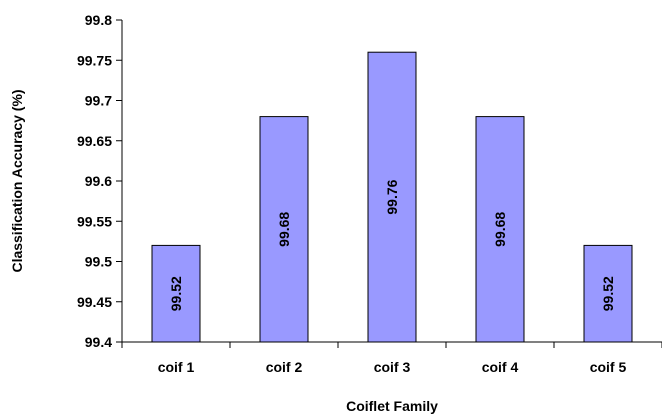 The height and width of the screenshot is (417, 662). I want to click on y-tick-label: 99.8, so click(98, 20).